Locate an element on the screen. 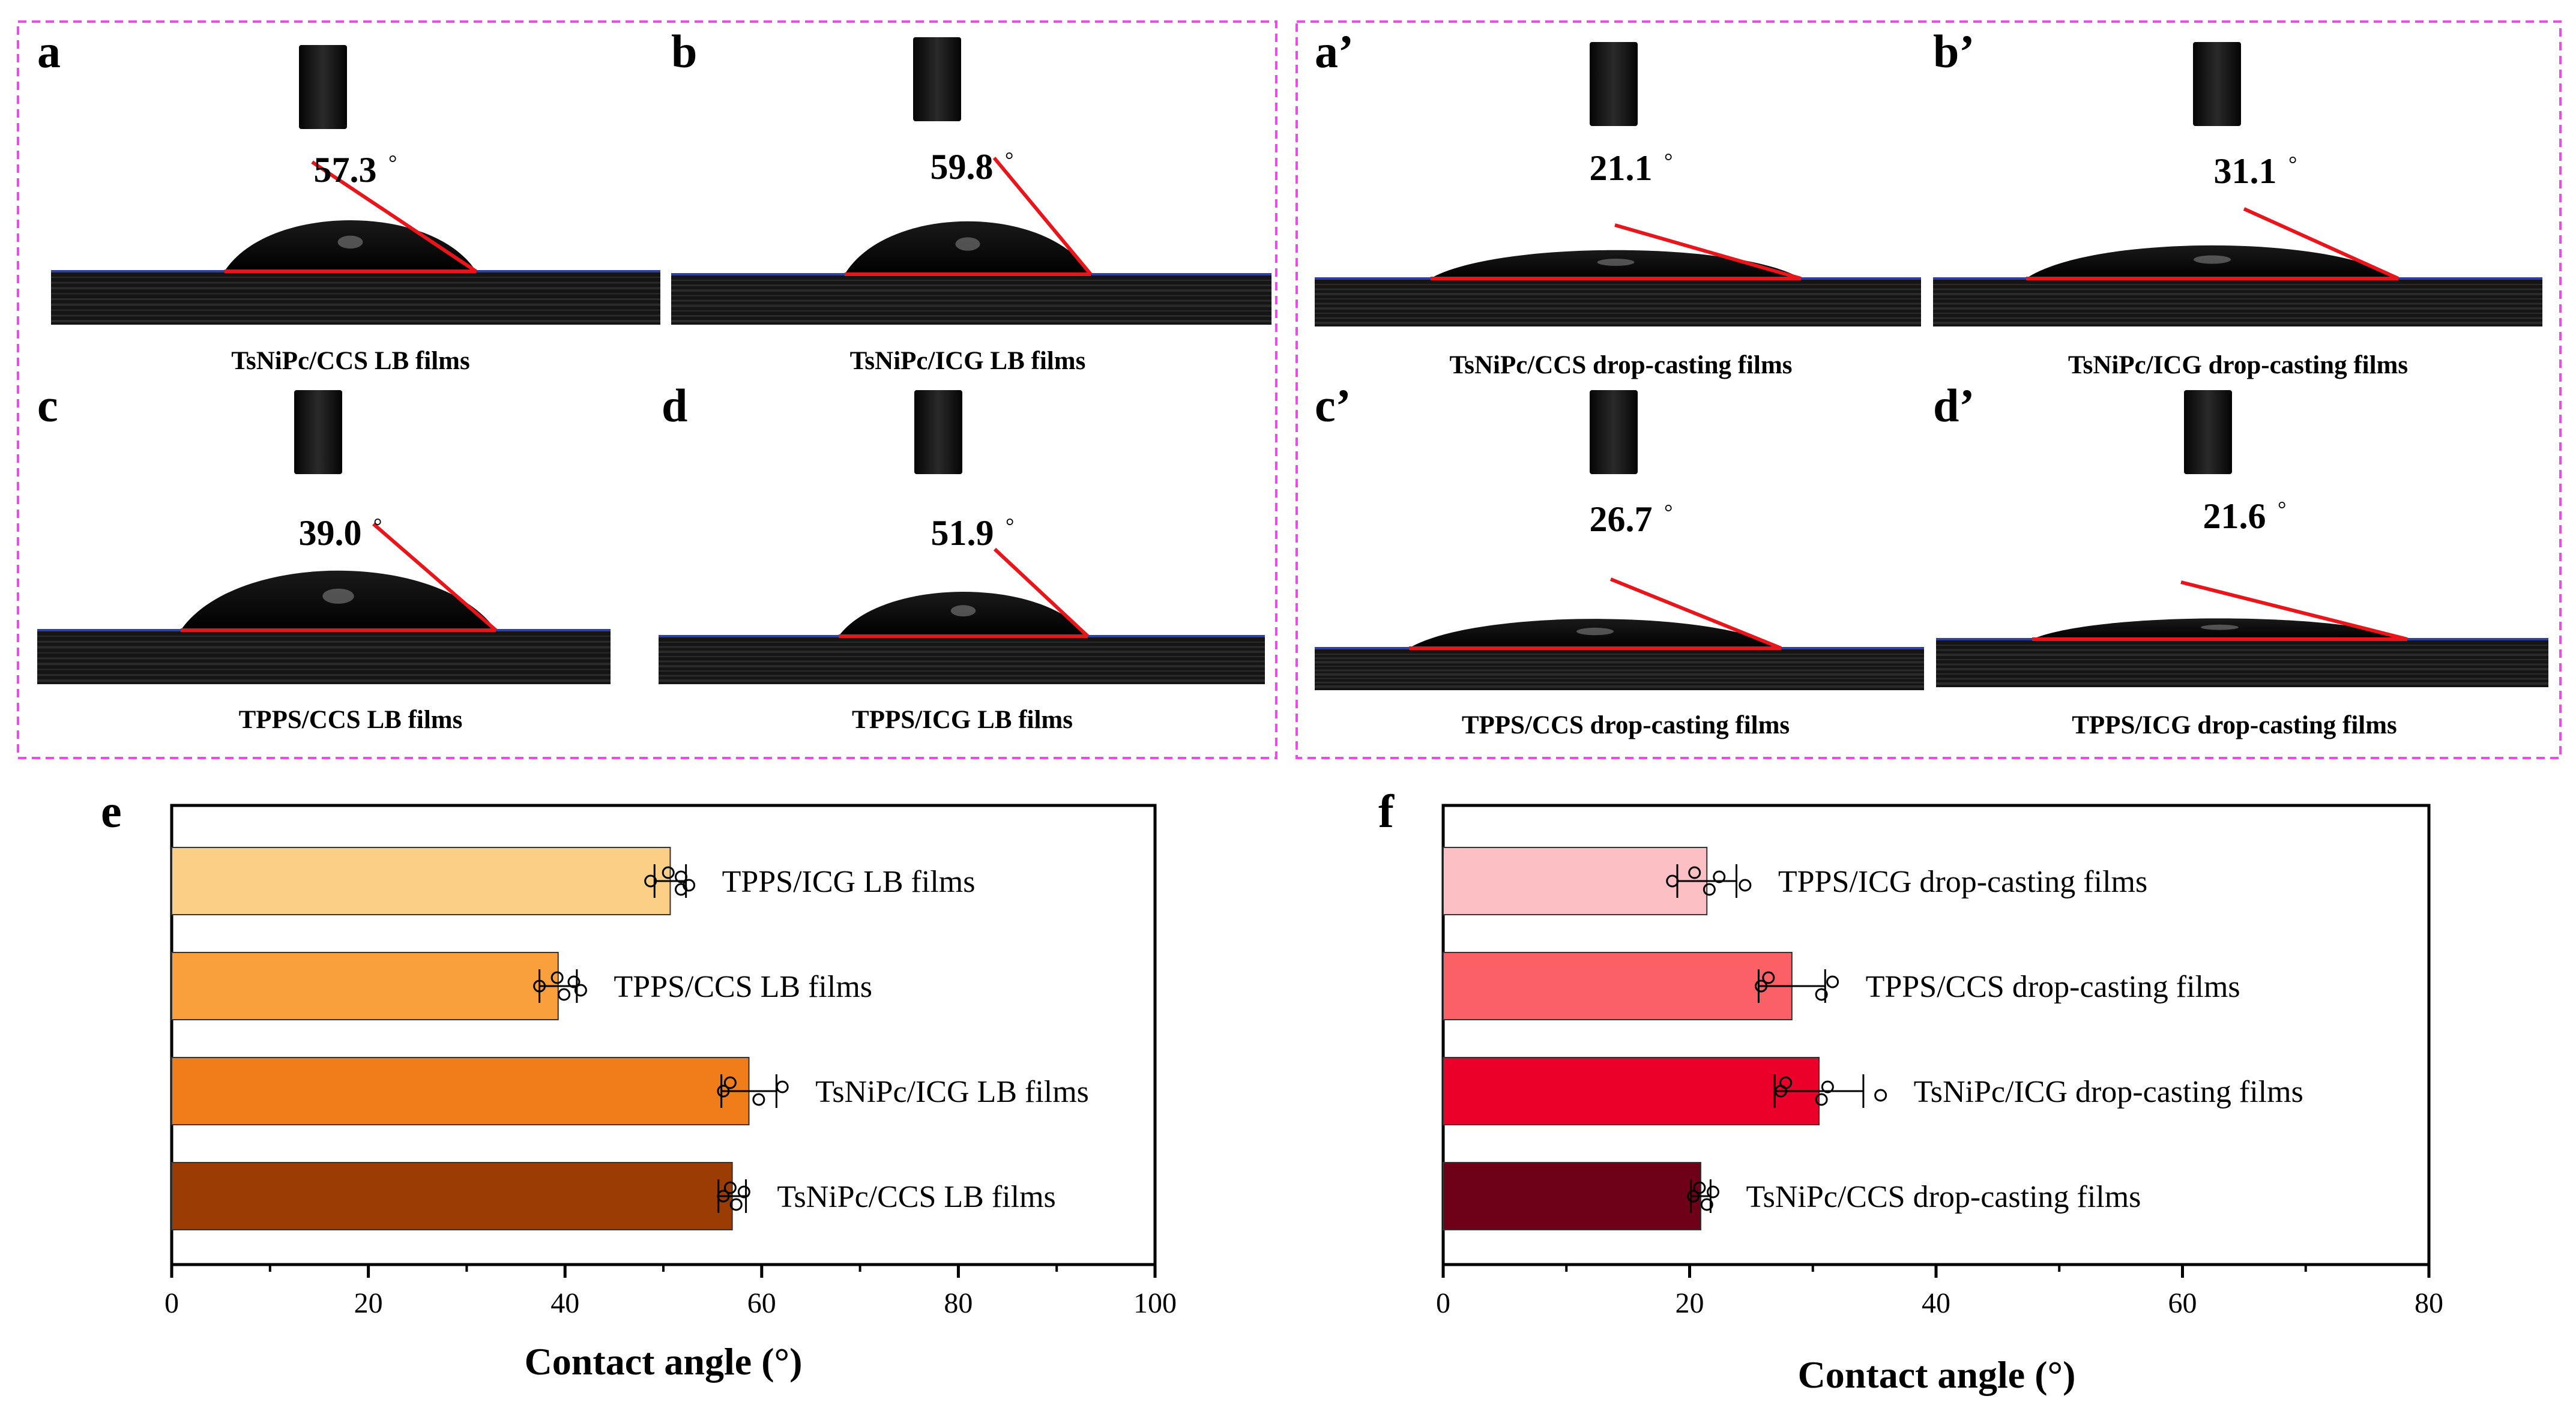 This screenshot has width=2576, height=1414. x-tick-label: 100 is located at coordinates (1155, 1303).